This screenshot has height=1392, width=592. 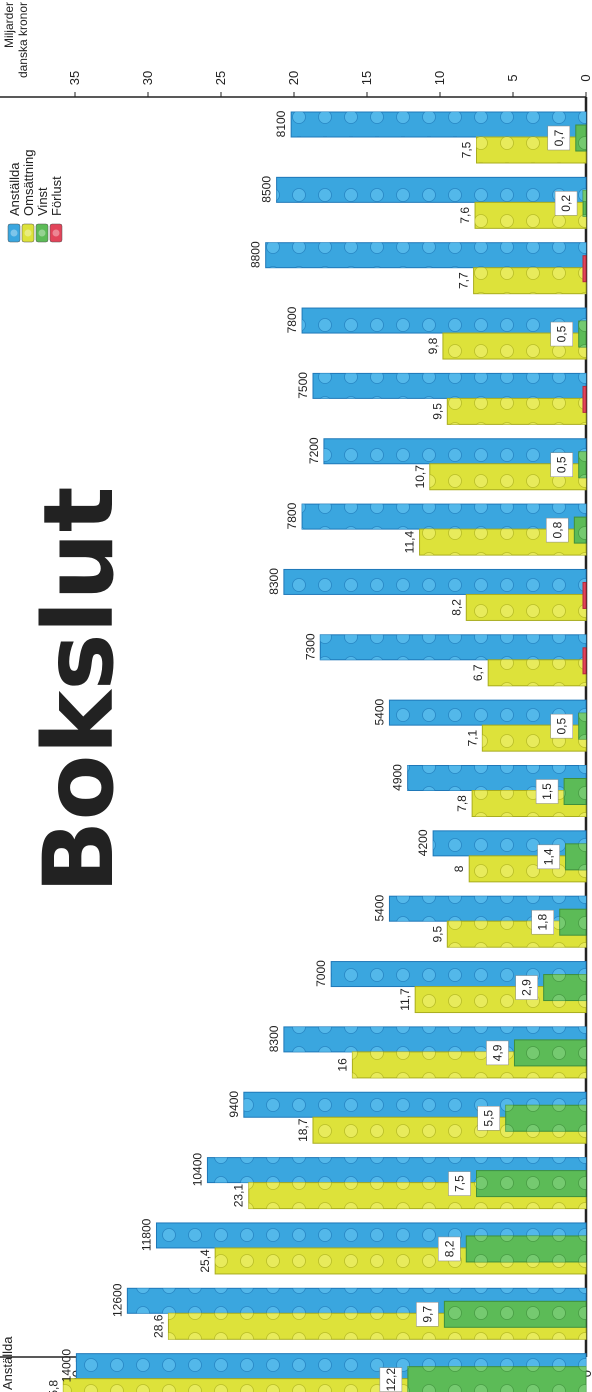 I want to click on money-axis-label: Miljarder, so click(x=9, y=25).